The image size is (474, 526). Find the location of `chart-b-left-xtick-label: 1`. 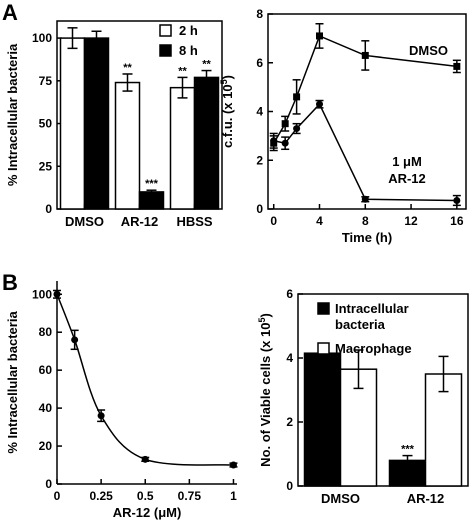

chart-b-left-xtick-label: 1 is located at coordinates (233, 496).